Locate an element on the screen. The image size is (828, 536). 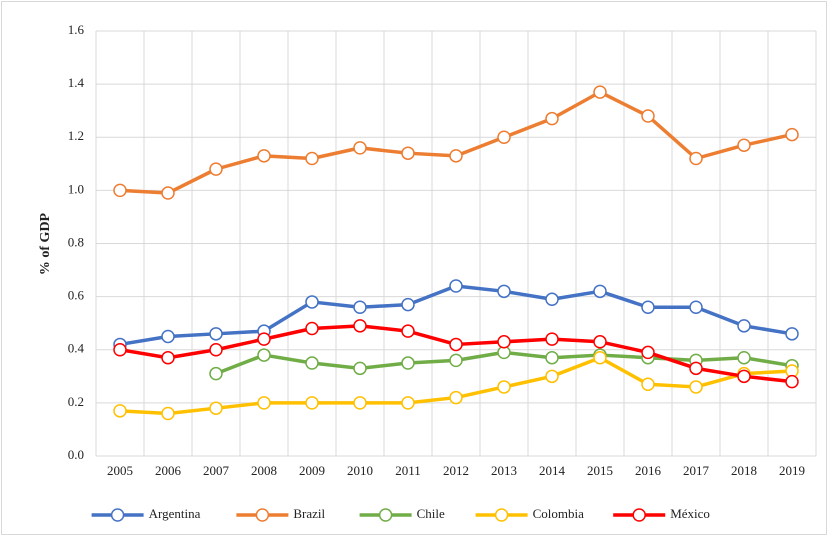
x-tick-label: 2019 is located at coordinates (792, 470).